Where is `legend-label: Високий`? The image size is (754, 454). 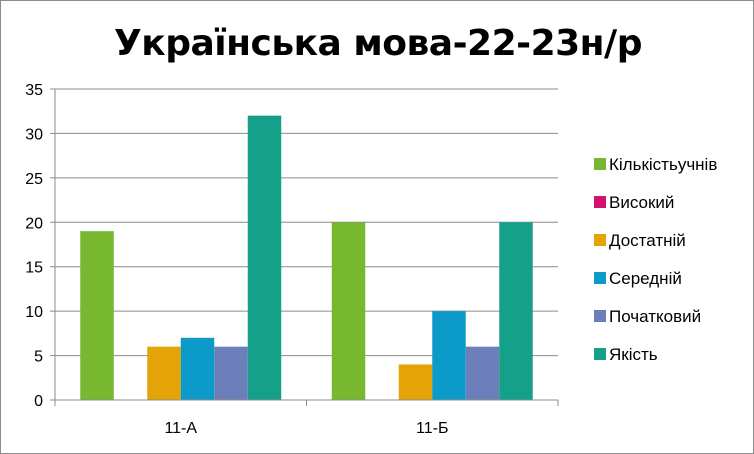
legend-label: Високий is located at coordinates (641, 202).